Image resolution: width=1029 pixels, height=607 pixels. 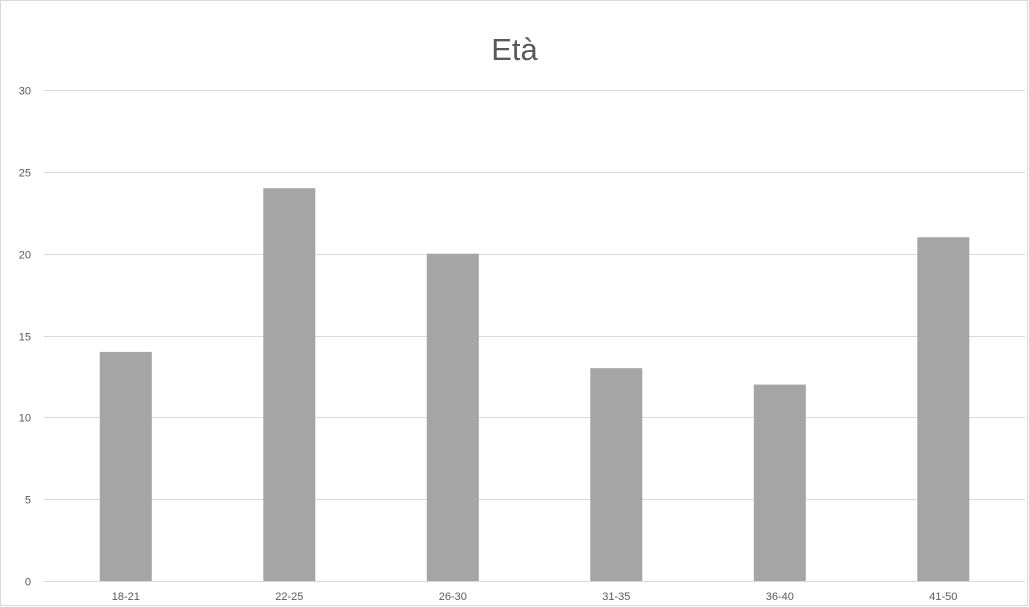 What do you see at coordinates (943, 597) in the screenshot?
I see `x-tick-label: 41-50` at bounding box center [943, 597].